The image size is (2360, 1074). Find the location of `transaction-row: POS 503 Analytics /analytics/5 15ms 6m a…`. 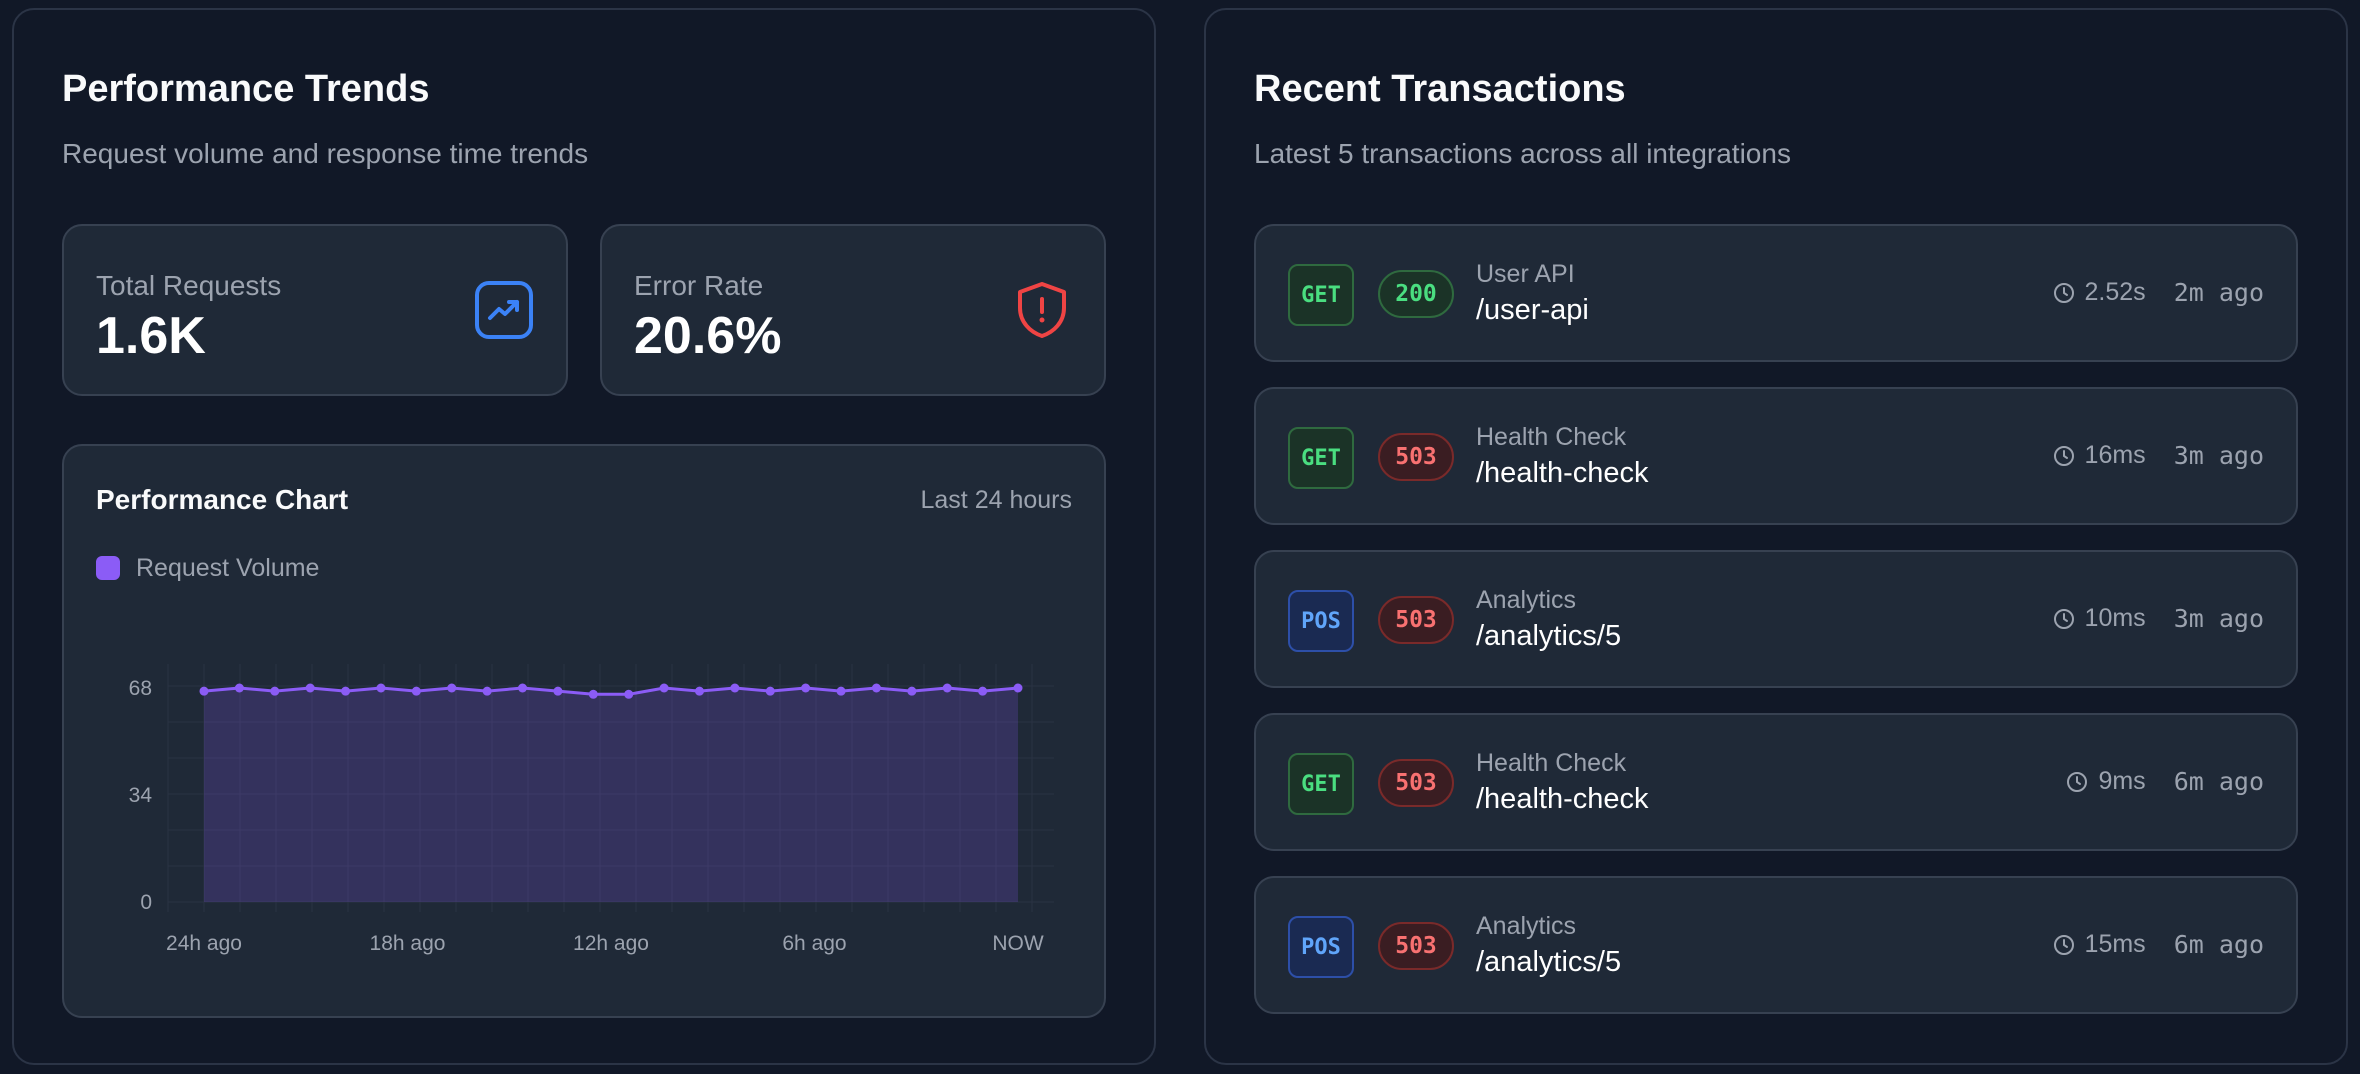

transaction-row: POS 503 Analytics /analytics/5 15ms 6m a… is located at coordinates (1776, 945).